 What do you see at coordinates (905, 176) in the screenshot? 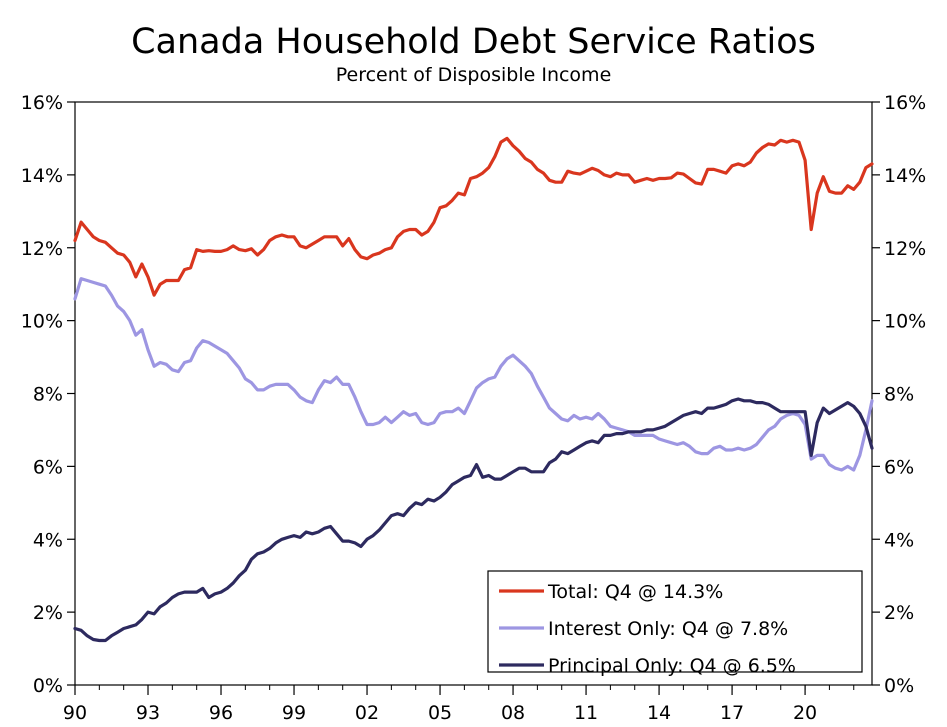
I see `y-tick-label-right: 14%` at bounding box center [905, 176].